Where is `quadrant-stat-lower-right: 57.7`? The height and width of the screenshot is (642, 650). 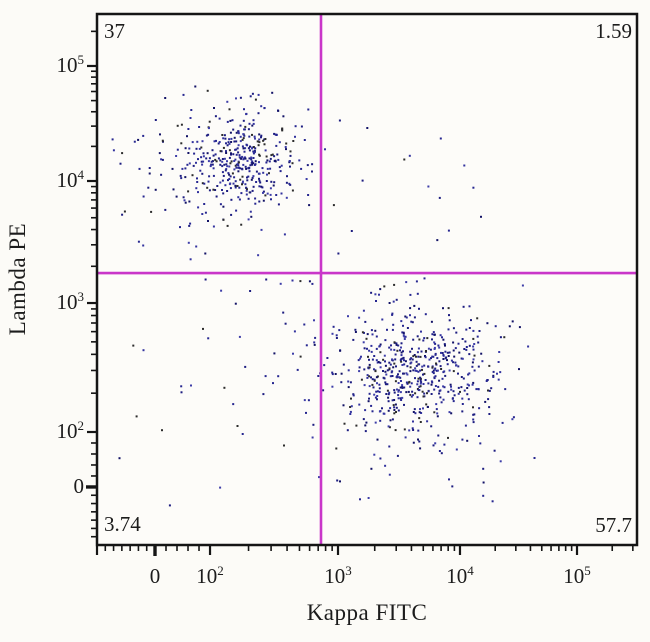
quadrant-stat-lower-right: 57.7 is located at coordinates (613, 525).